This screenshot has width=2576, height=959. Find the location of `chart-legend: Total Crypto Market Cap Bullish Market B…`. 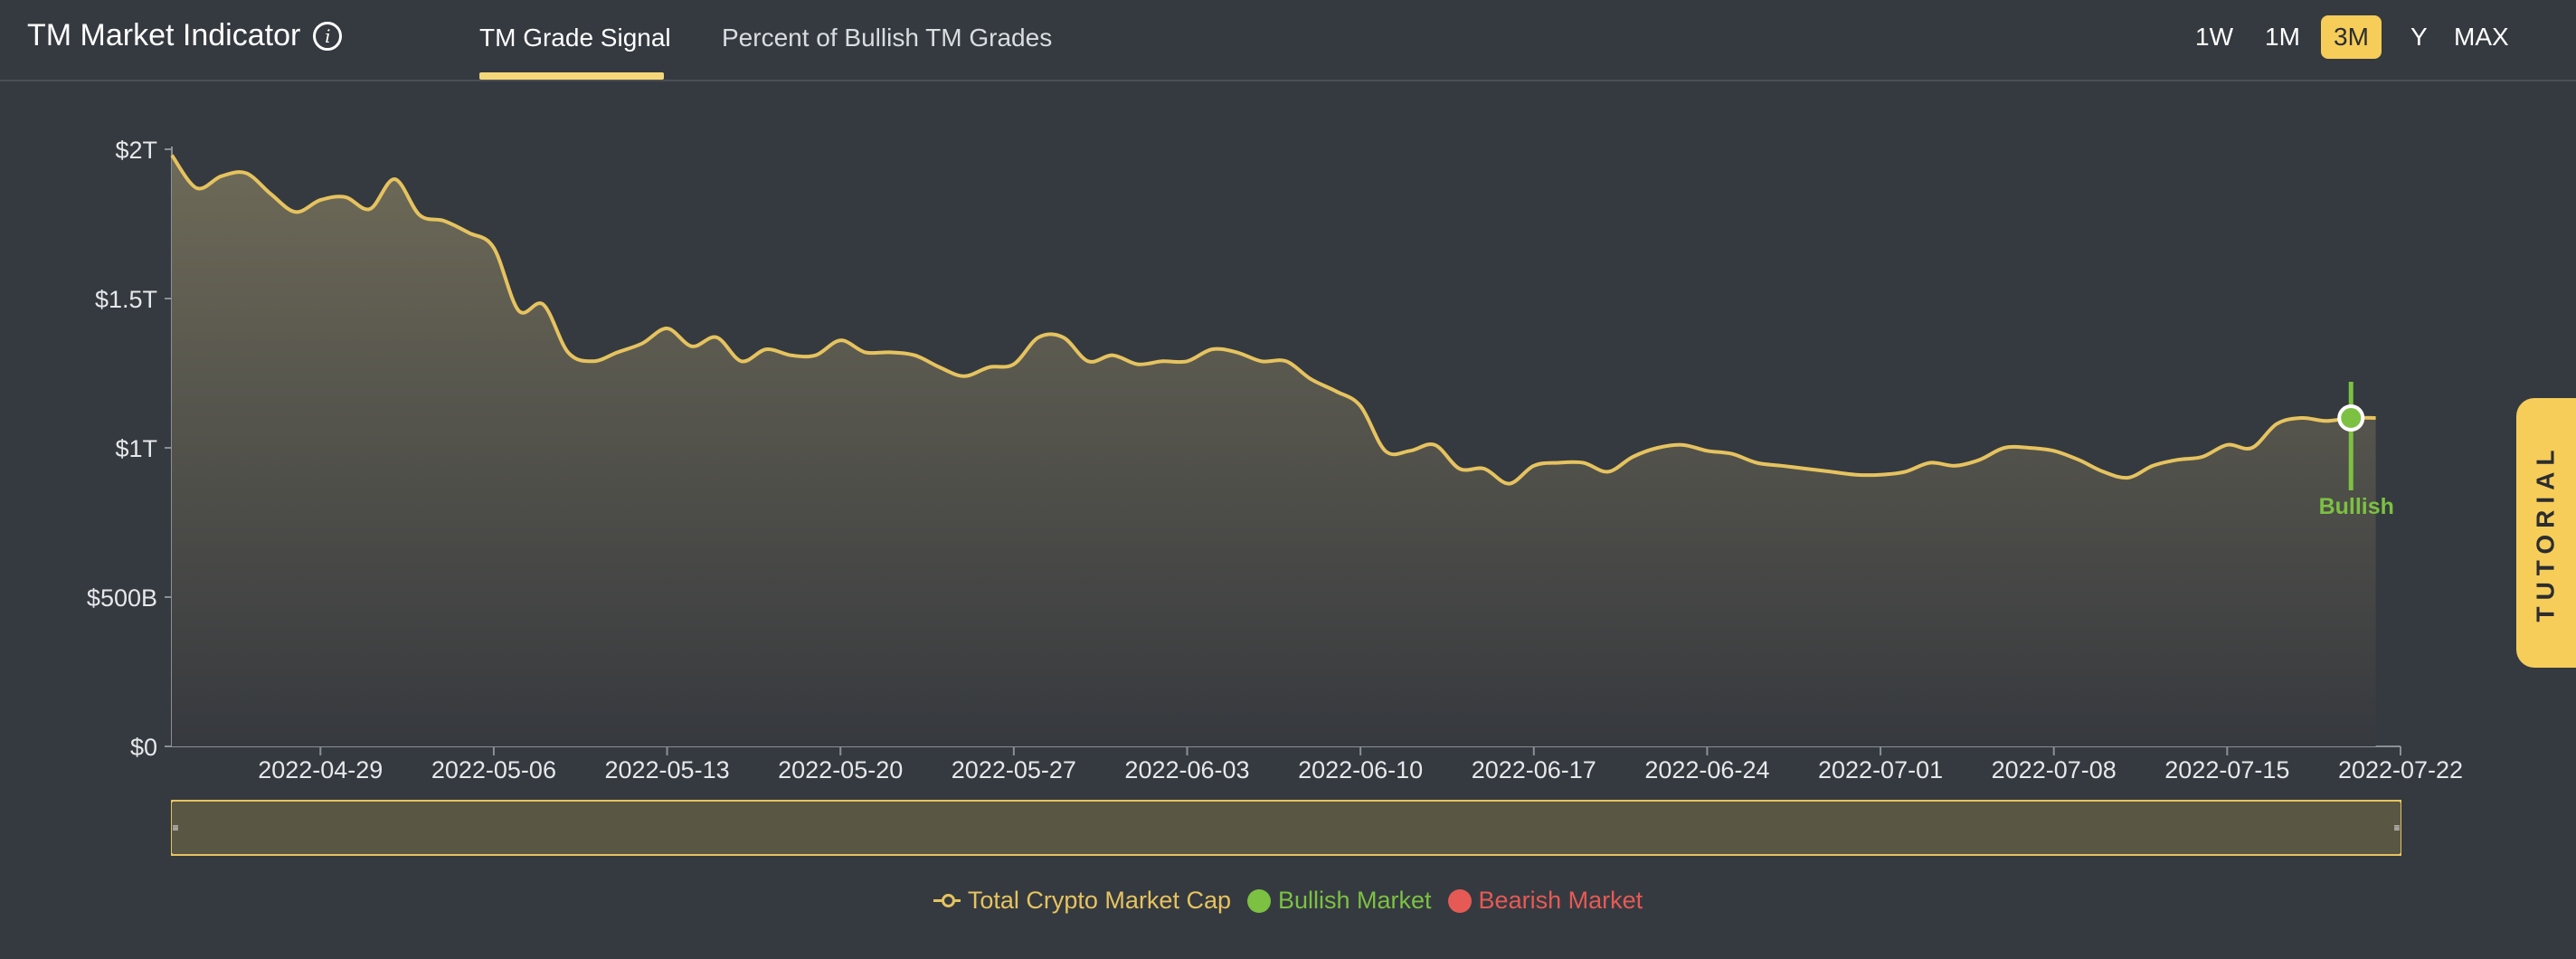

chart-legend: Total Crypto Market Cap Bullish Market B… is located at coordinates (1288, 901).